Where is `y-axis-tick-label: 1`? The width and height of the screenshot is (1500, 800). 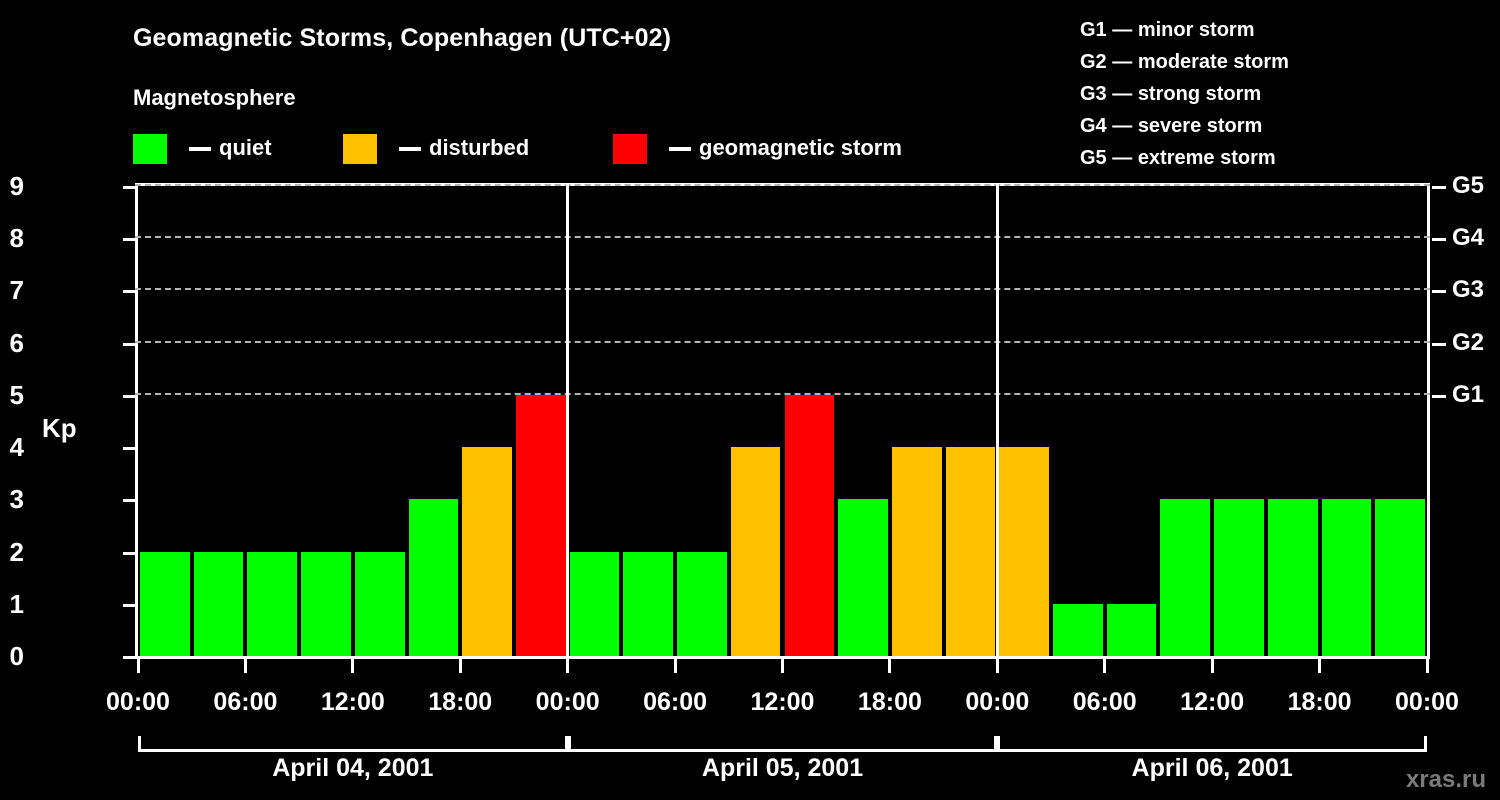 y-axis-tick-label: 1 is located at coordinates (16, 603).